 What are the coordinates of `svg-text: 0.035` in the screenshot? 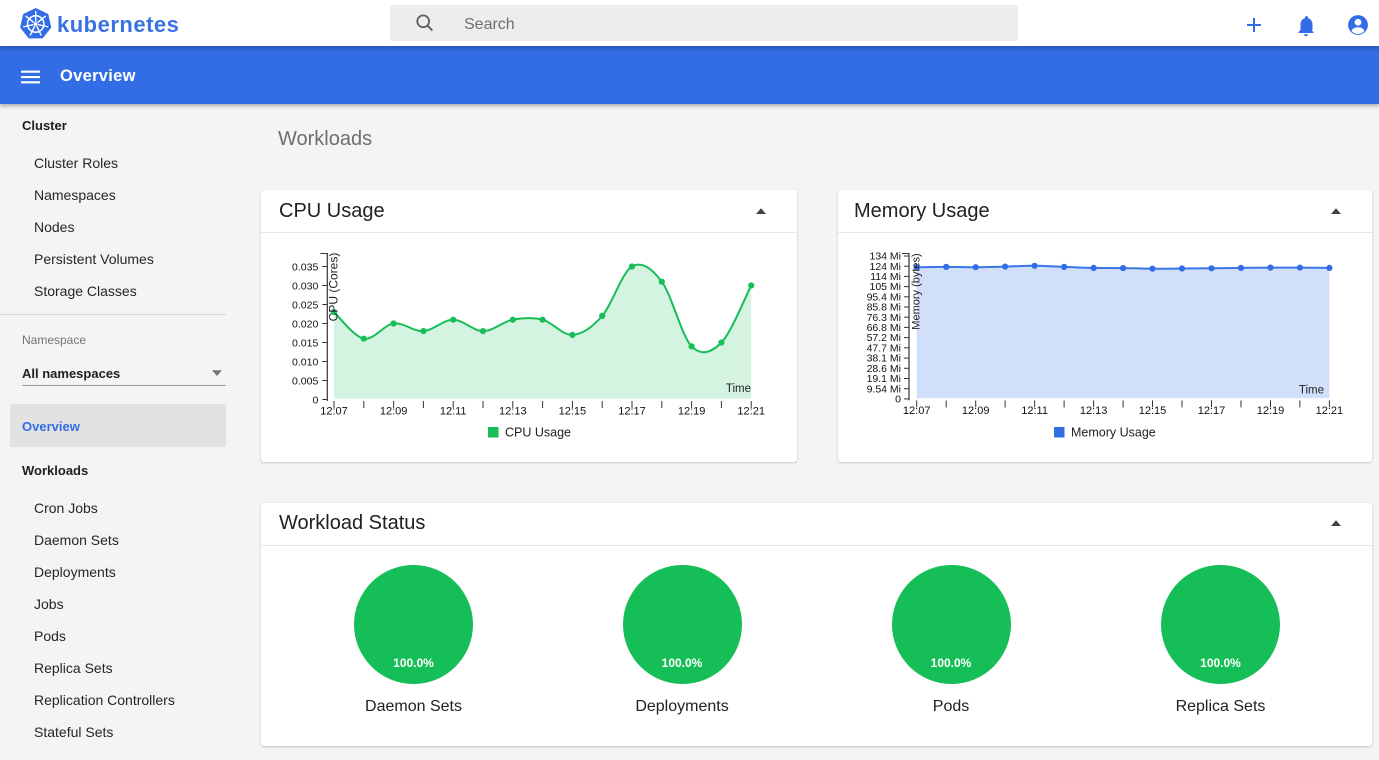 It's located at (305, 267).